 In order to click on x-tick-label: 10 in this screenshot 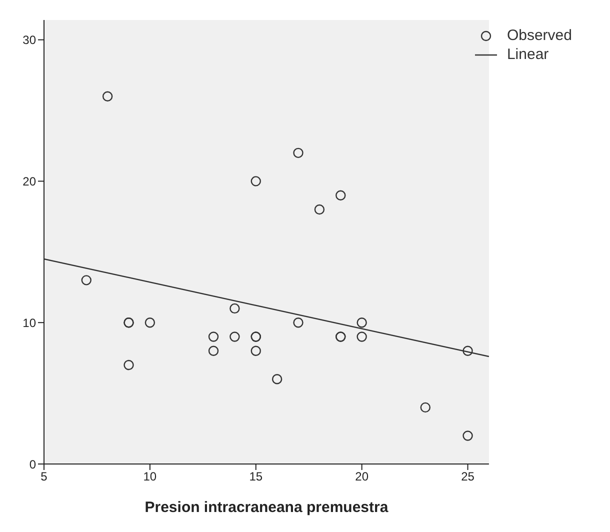, I will do `click(150, 477)`.